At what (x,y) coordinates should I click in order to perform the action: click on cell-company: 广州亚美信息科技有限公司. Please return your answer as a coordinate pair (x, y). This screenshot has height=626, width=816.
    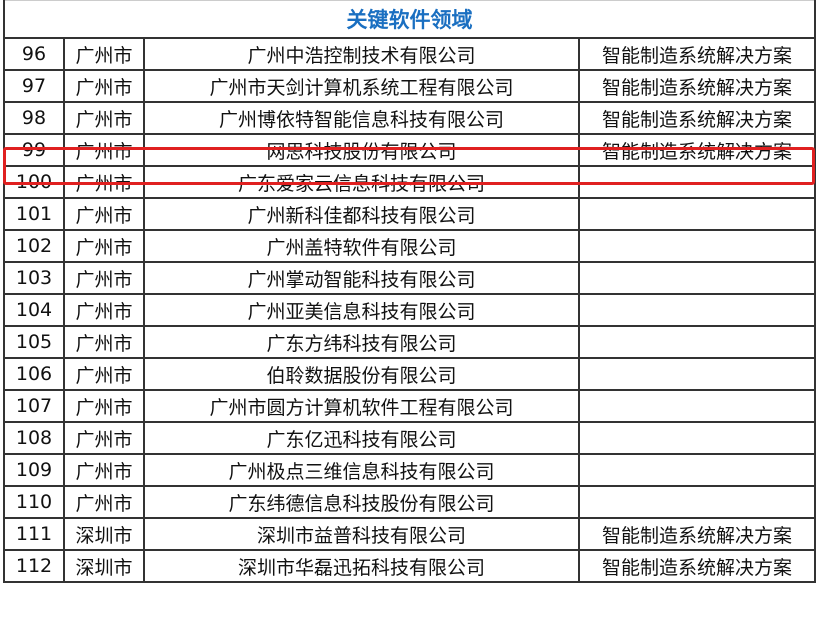
    Looking at the image, I should click on (361, 310).